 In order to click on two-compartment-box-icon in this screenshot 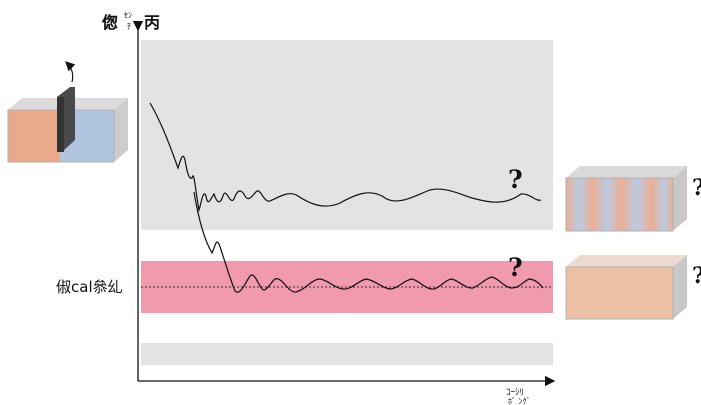, I will do `click(67, 125)`.